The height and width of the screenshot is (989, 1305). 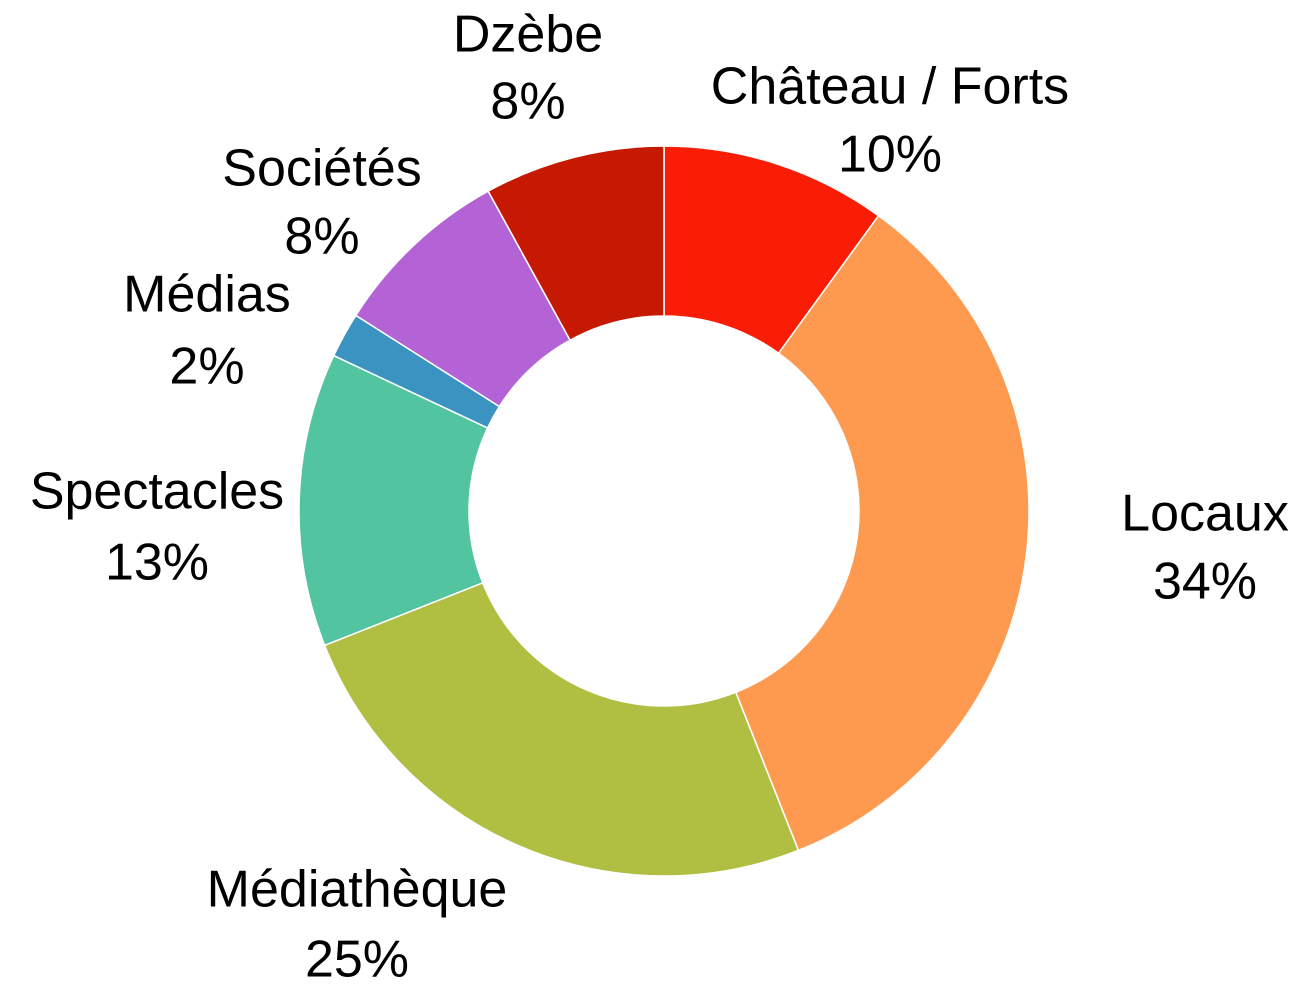 What do you see at coordinates (1205, 582) in the screenshot?
I see `value-label: 34%` at bounding box center [1205, 582].